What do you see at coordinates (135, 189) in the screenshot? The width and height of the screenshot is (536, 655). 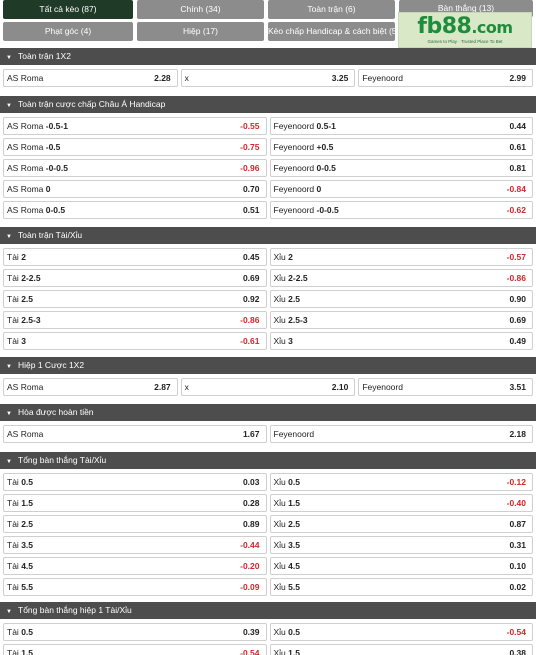 I see `odds-cell: AS Roma 0 0.70` at bounding box center [135, 189].